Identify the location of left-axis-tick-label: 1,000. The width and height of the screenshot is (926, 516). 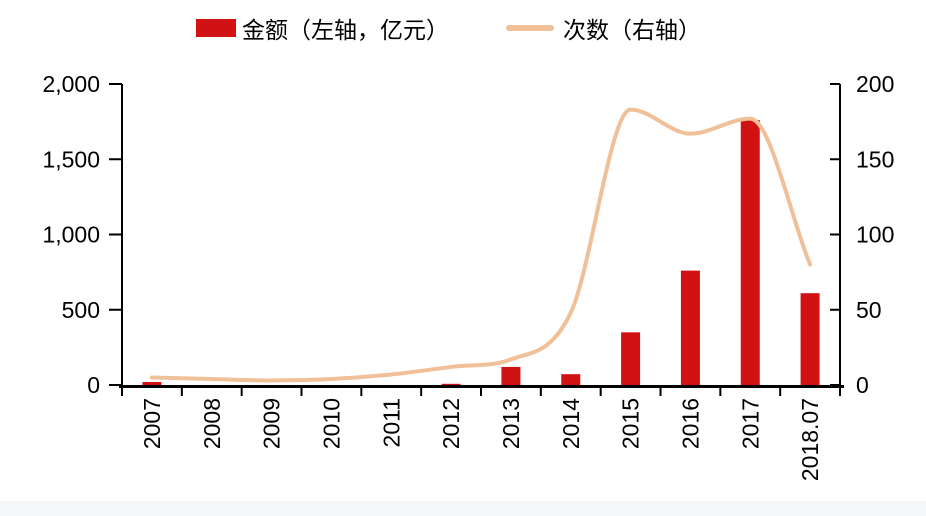
(71, 235).